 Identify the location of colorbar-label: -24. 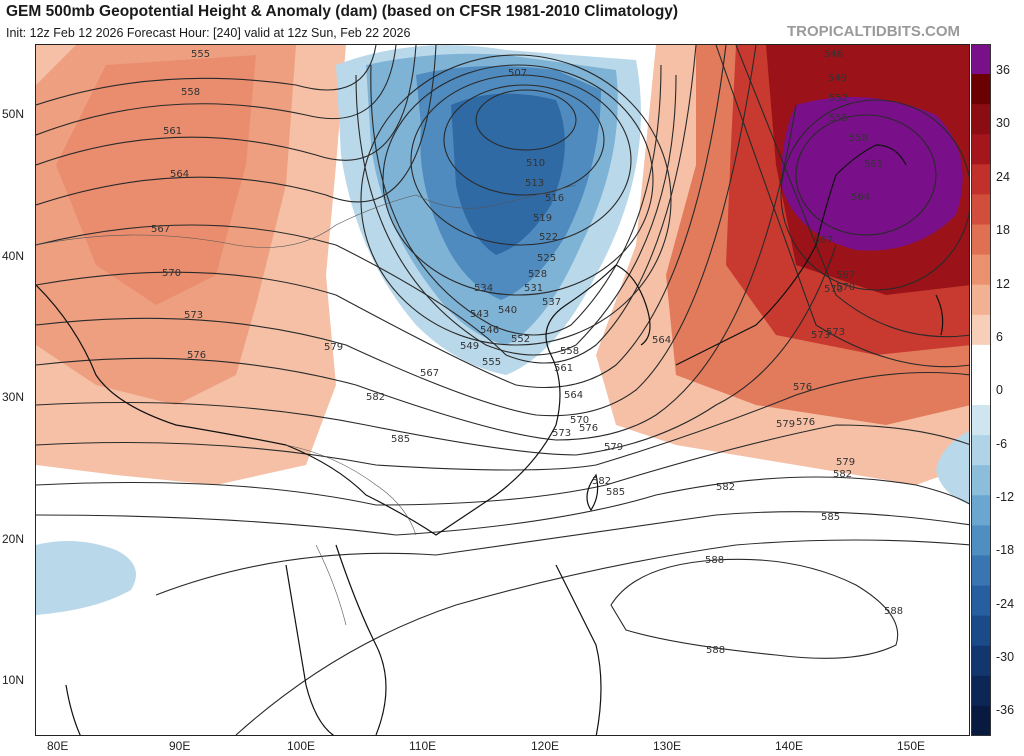
(1005, 604).